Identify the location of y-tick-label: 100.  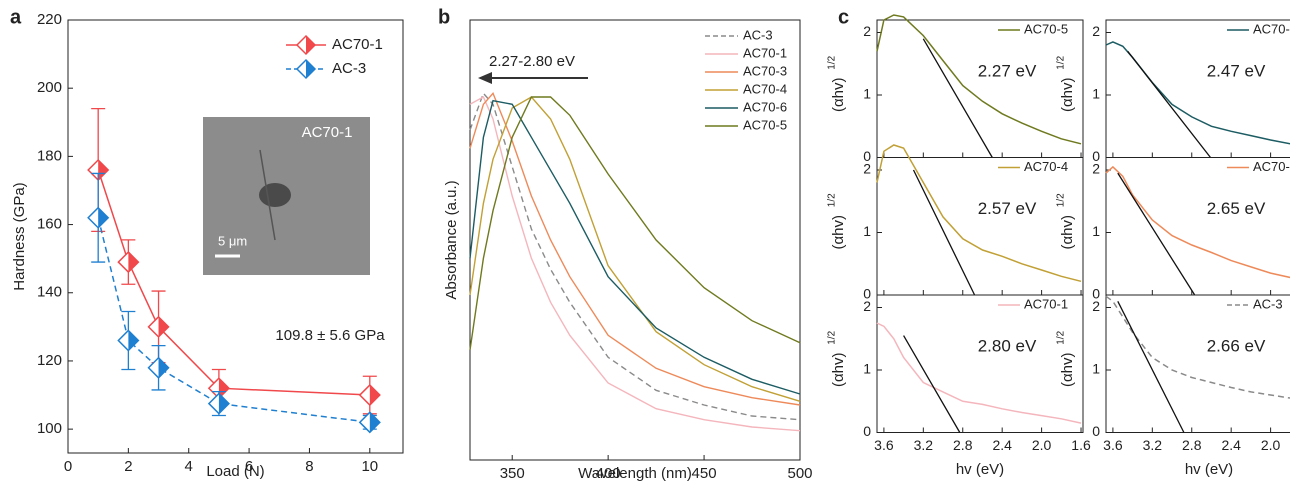
(49, 428).